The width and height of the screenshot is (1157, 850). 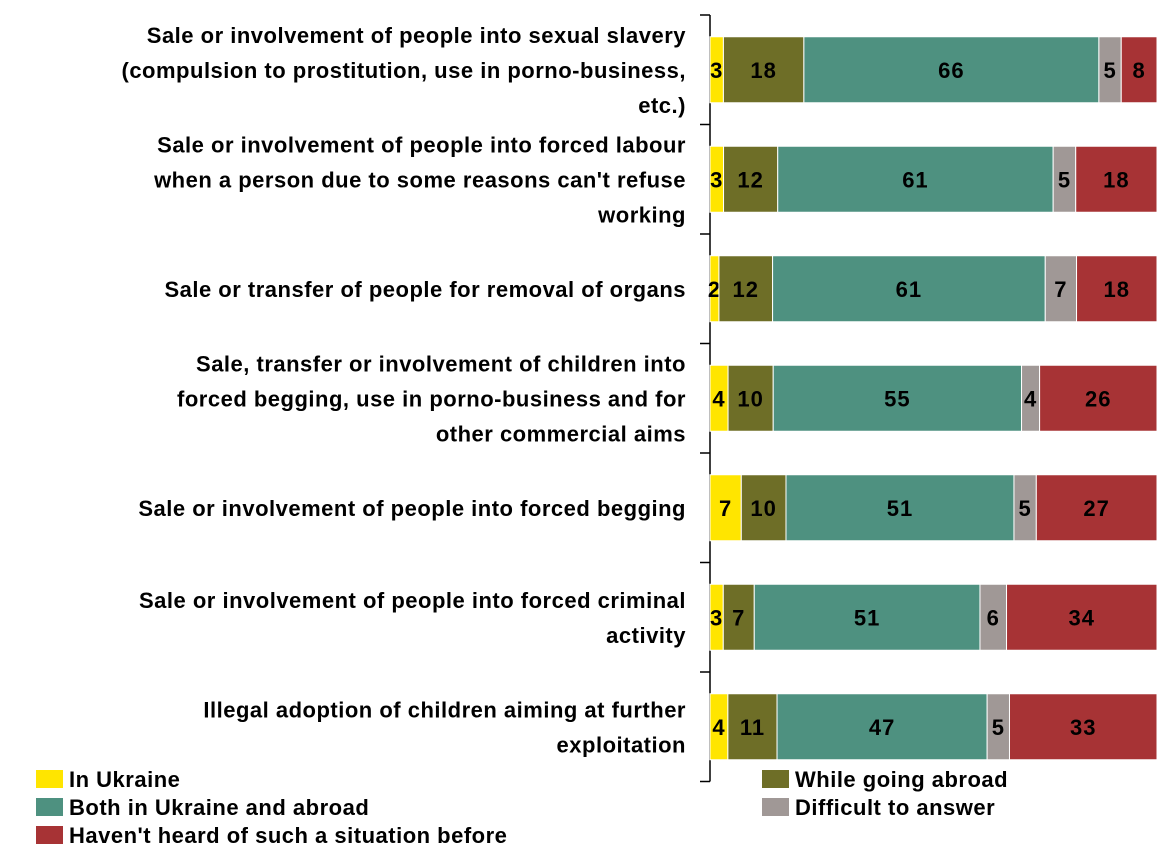 What do you see at coordinates (219, 807) in the screenshot?
I see `legend-label: Both in Ukraine and abroad` at bounding box center [219, 807].